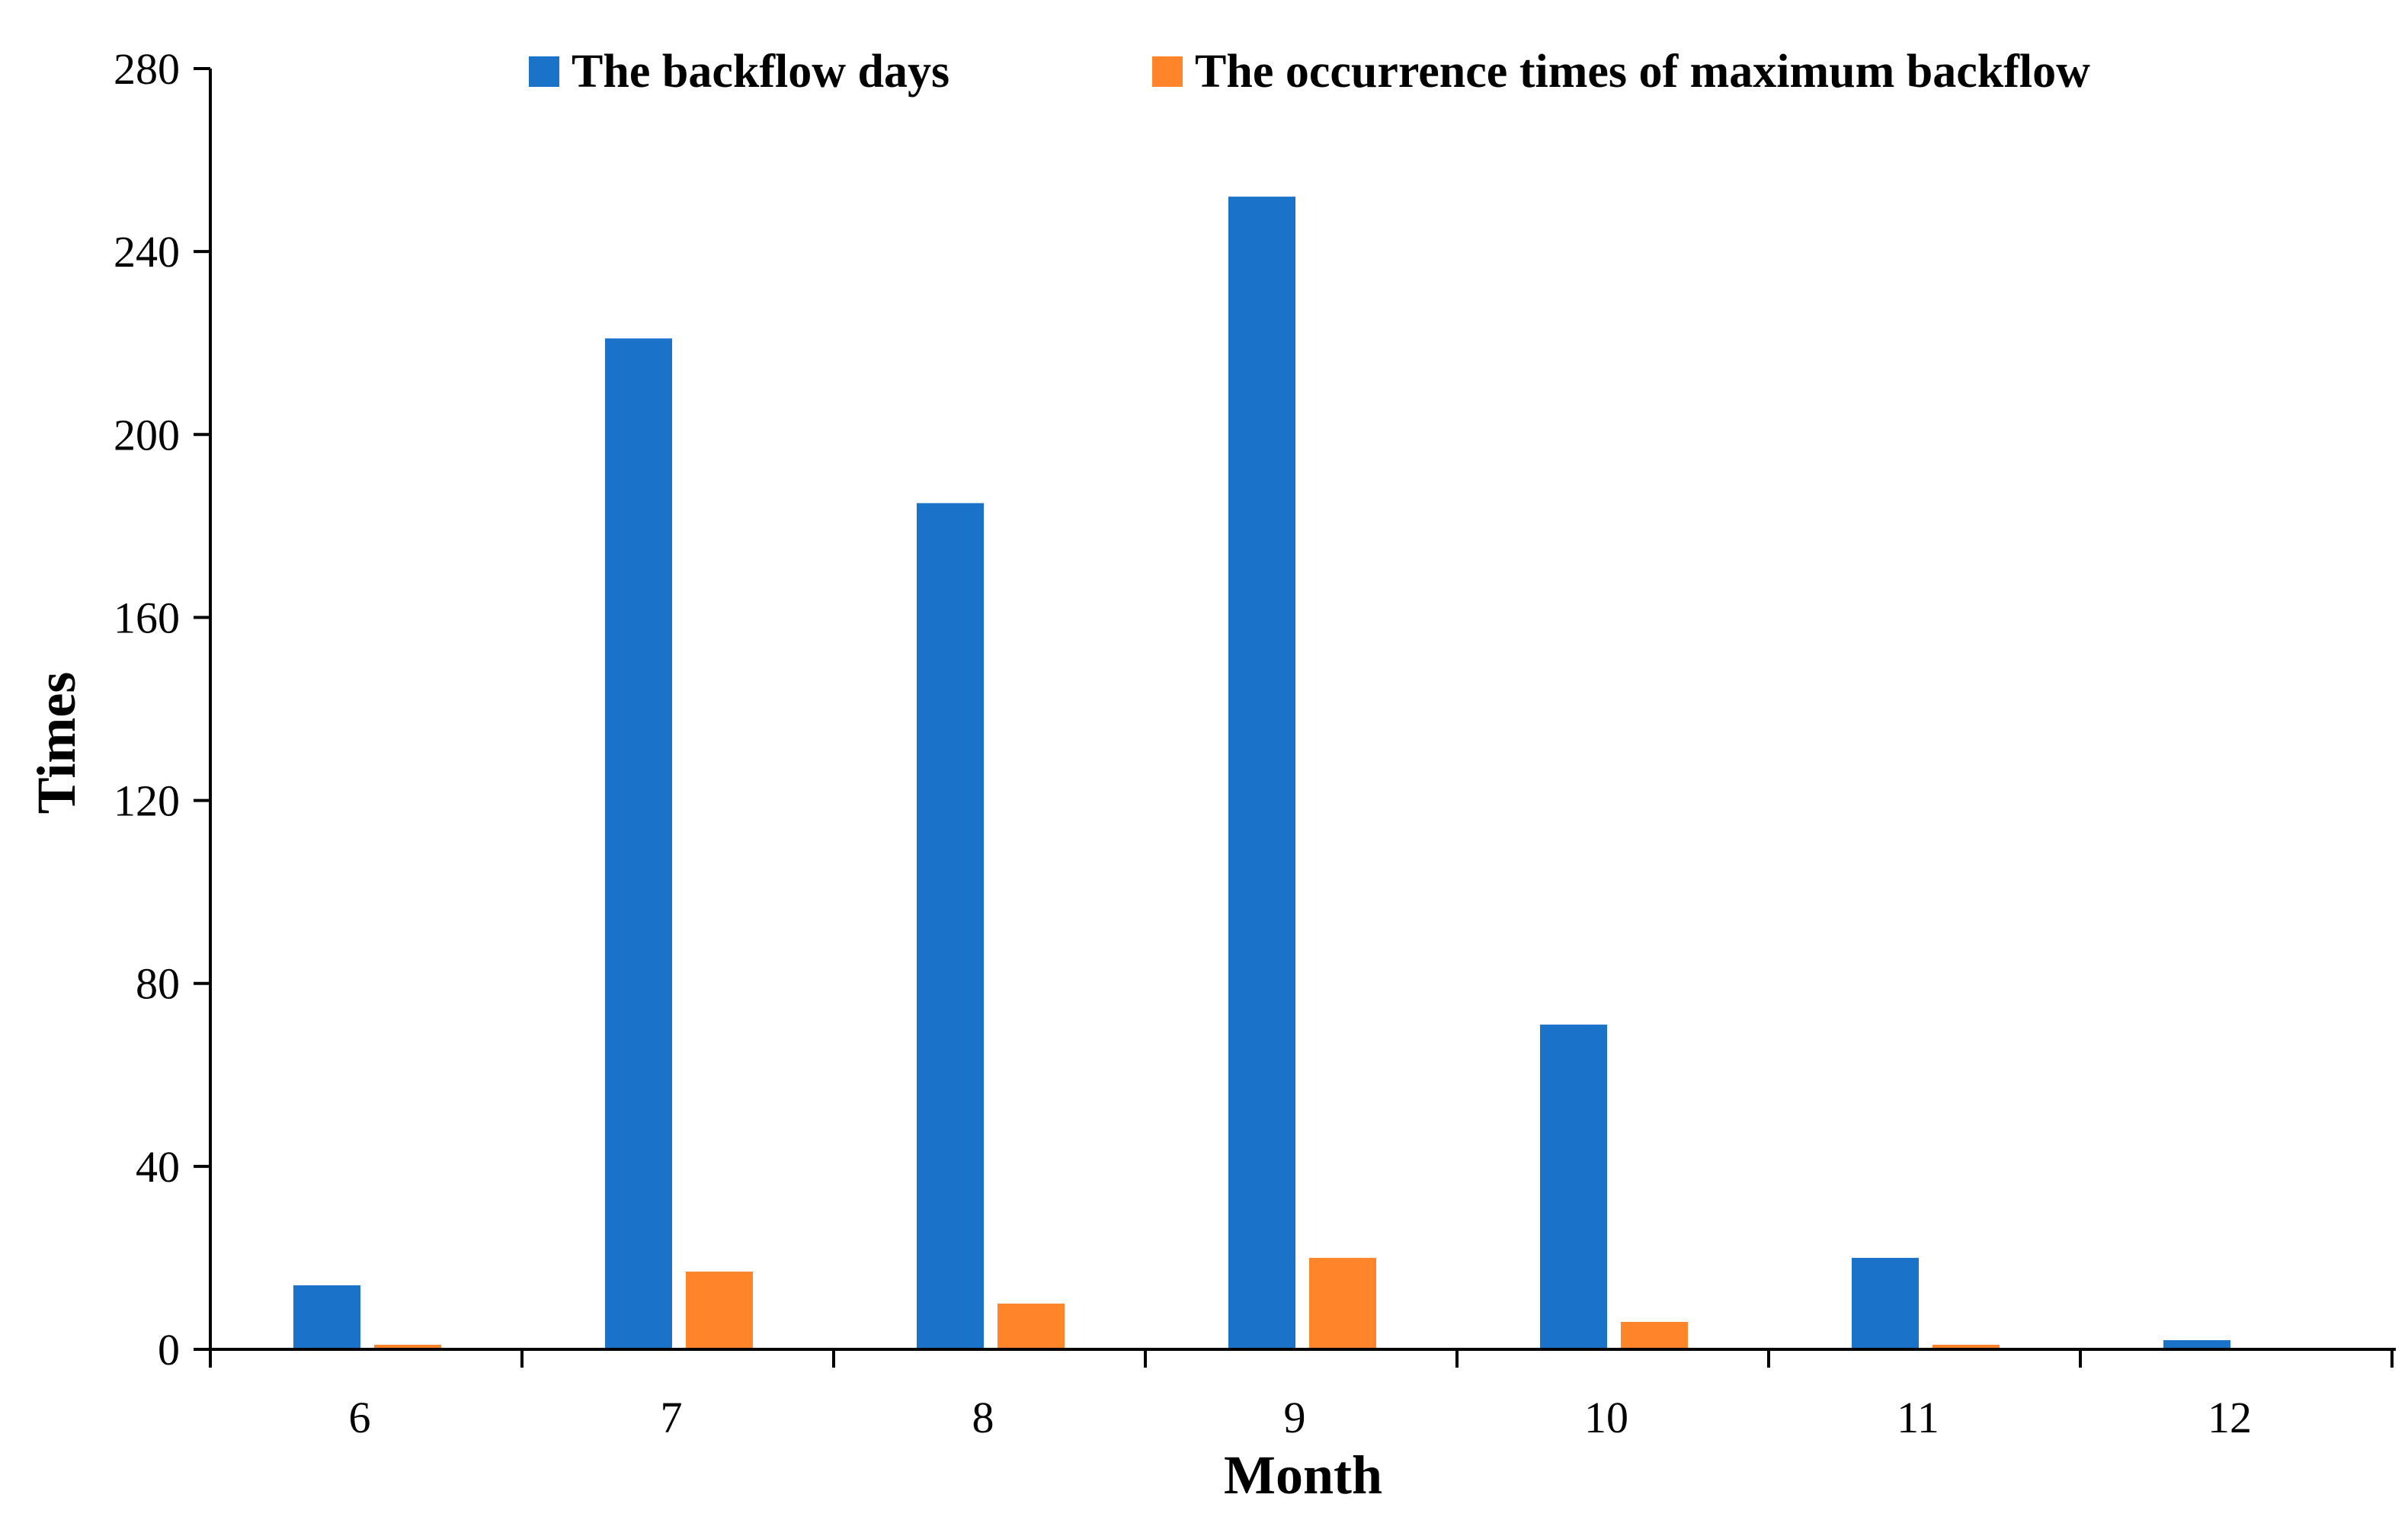  What do you see at coordinates (1642, 72) in the screenshot?
I see `legend-label-2: The occurrence times of maximum backflow` at bounding box center [1642, 72].